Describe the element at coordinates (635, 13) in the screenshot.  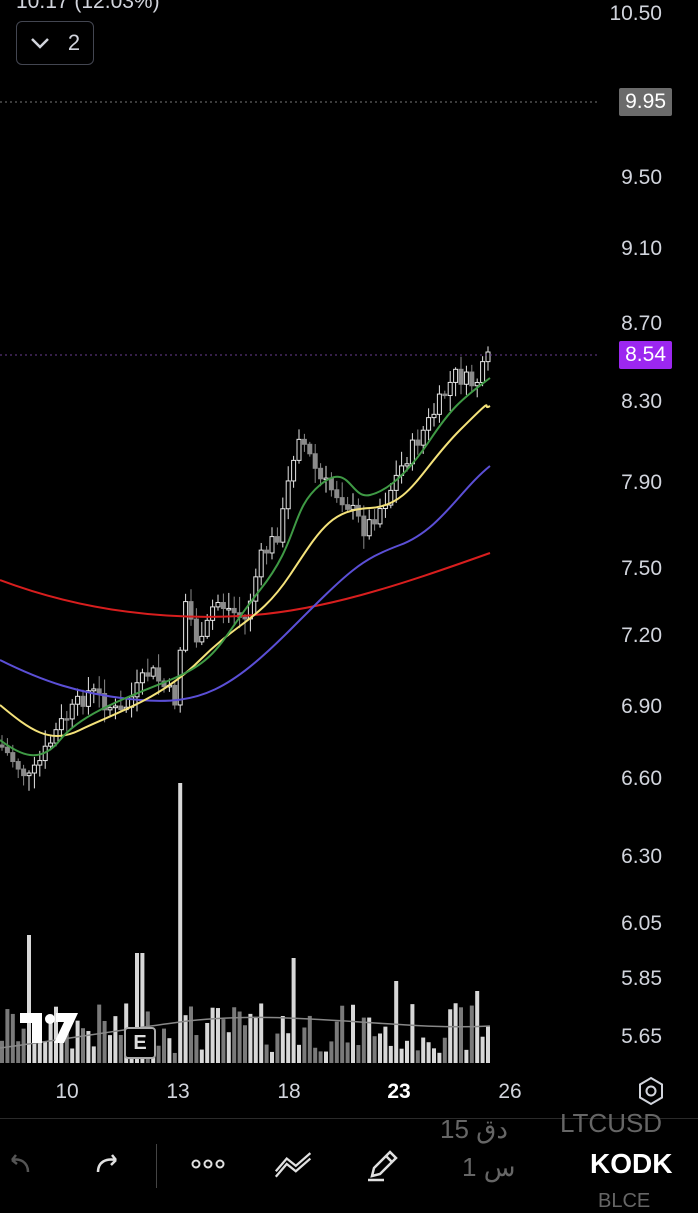
I see `price-axis-label: 10.50` at that location.